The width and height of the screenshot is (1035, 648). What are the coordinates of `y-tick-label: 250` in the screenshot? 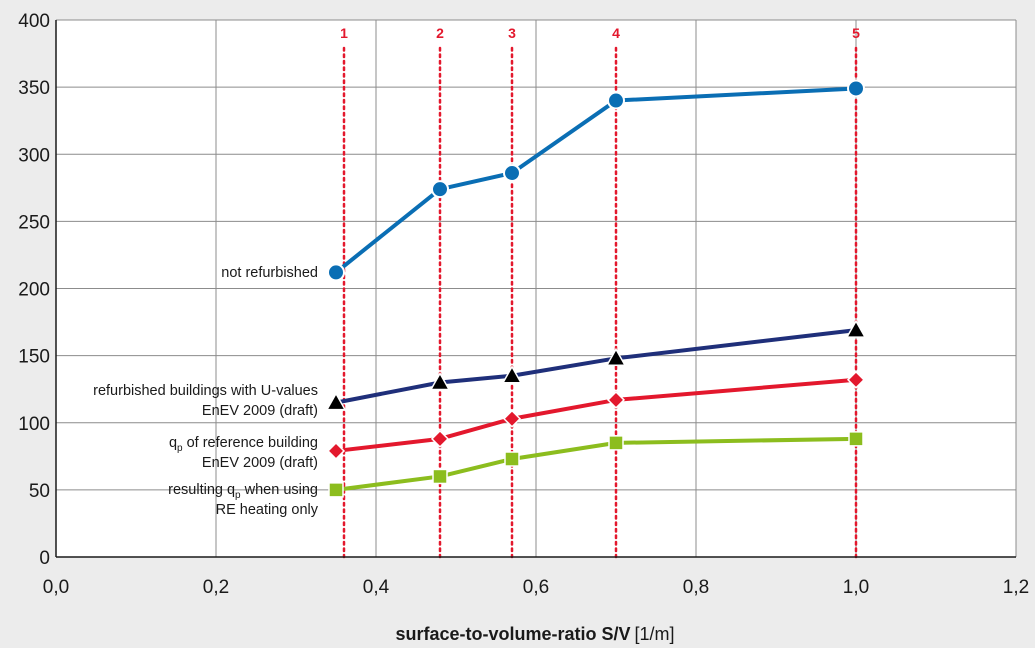 It's located at (34, 222).